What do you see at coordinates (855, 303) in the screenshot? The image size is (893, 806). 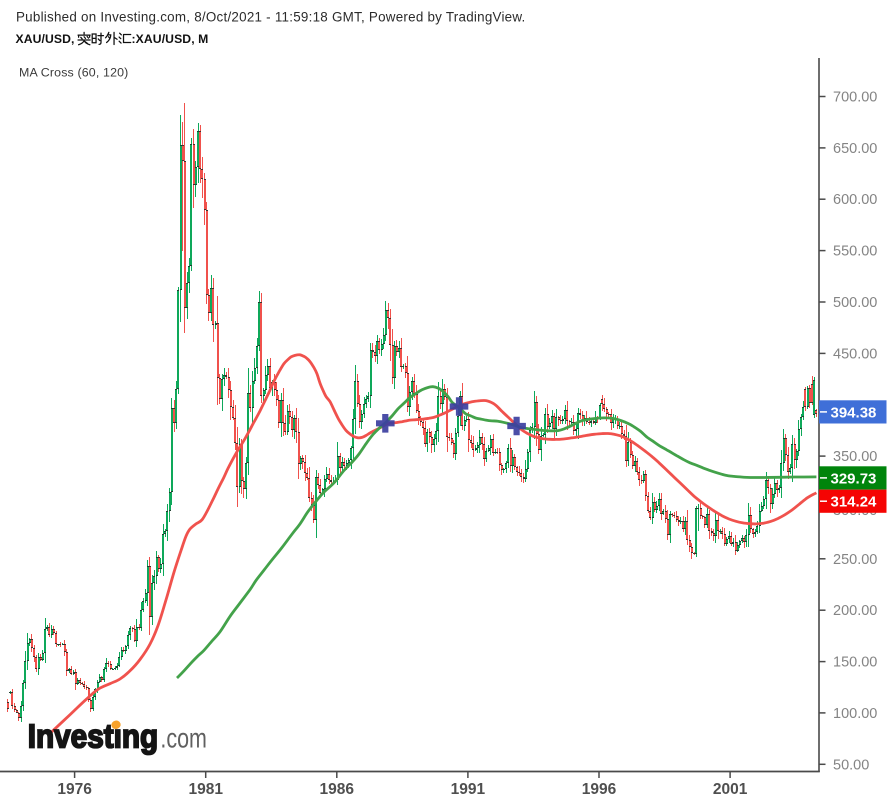 I see `svg-text: 500.00` at bounding box center [855, 303].